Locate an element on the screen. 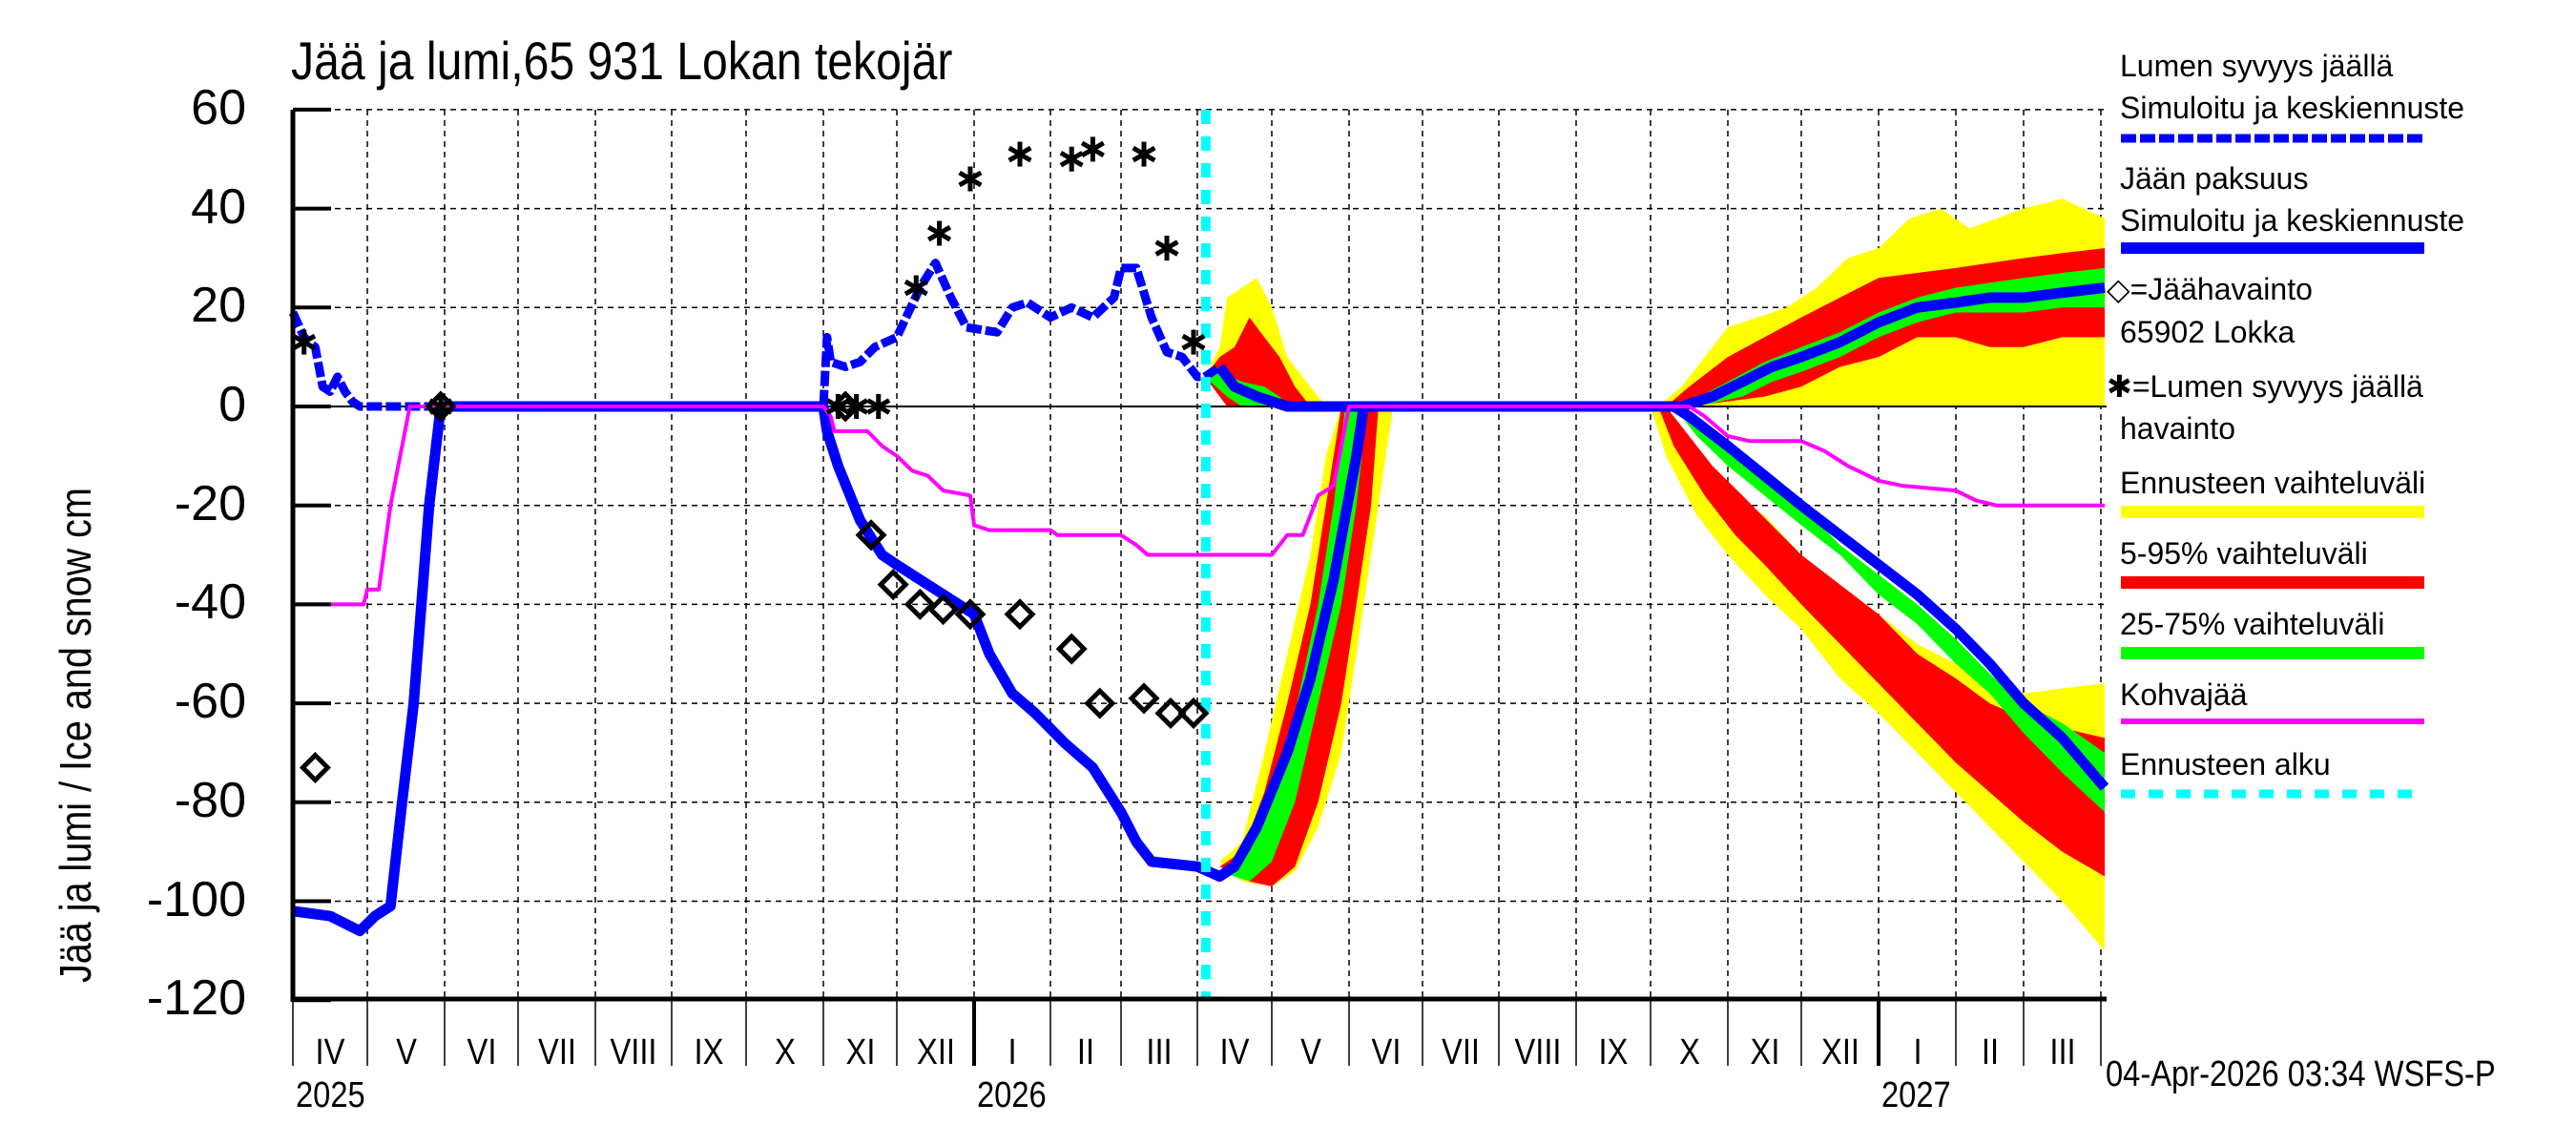  legend-range-5-95-label: 5-95% vaihteluväli is located at coordinates (2244, 553).